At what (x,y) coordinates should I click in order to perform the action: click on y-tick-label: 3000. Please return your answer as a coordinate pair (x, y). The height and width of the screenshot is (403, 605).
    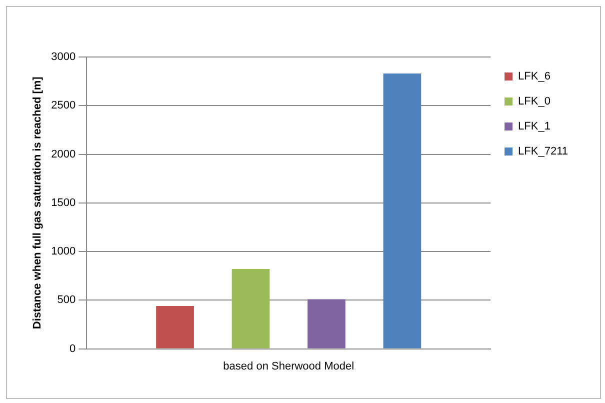
    Looking at the image, I should click on (63, 57).